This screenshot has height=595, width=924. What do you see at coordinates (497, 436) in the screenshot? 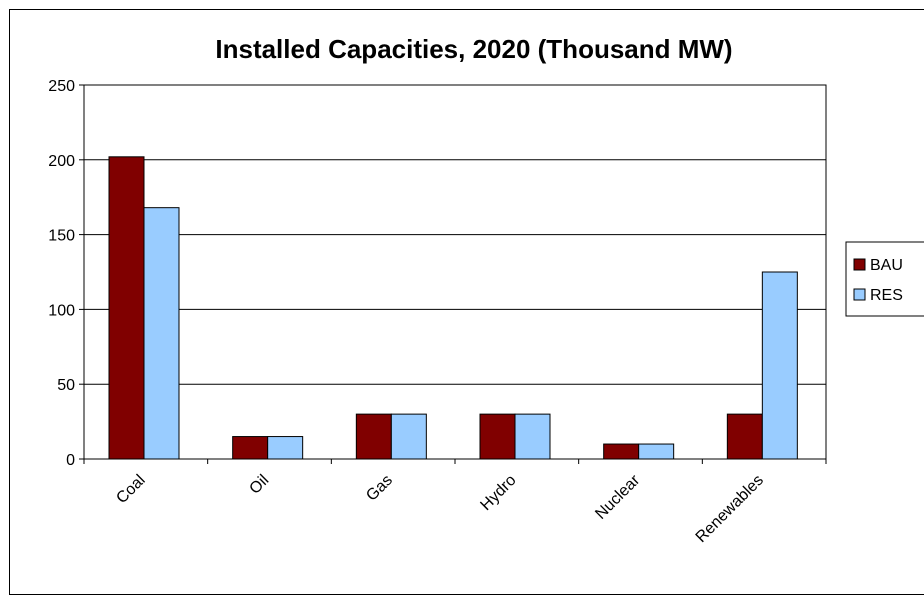
I see `bar-bau-hydro` at bounding box center [497, 436].